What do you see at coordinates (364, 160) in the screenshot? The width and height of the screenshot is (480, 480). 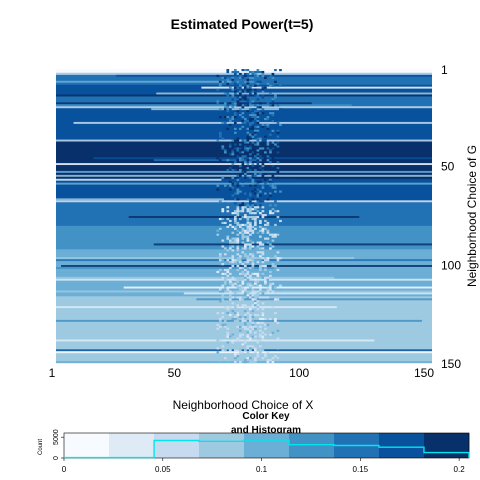 I see `heatmap-right-block` at bounding box center [364, 160].